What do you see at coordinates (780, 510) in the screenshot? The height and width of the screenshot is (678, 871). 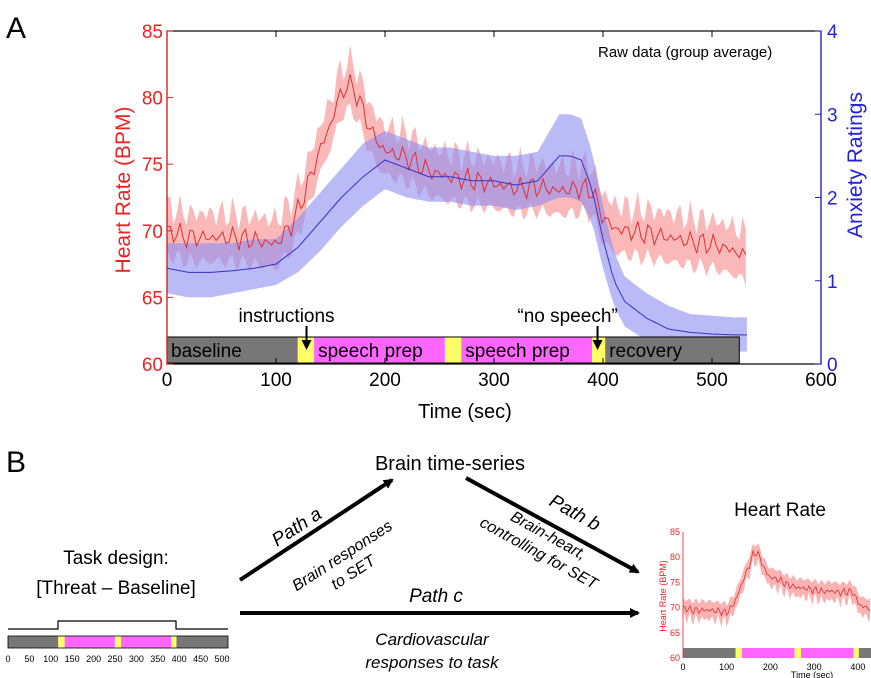 I see `inset-title: Heart Rate` at bounding box center [780, 510].